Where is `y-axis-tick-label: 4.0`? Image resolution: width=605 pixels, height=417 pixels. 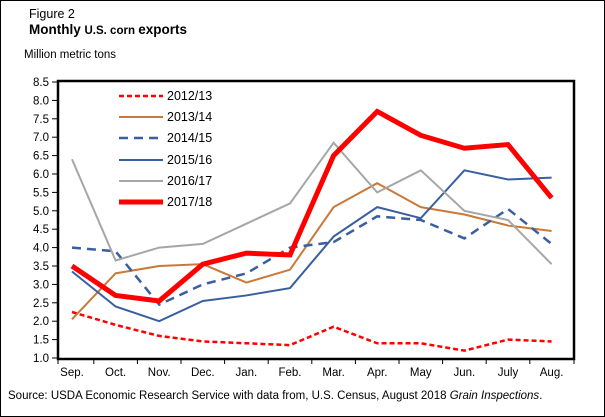 y-axis-tick-label: 4.0 is located at coordinates (41, 249).